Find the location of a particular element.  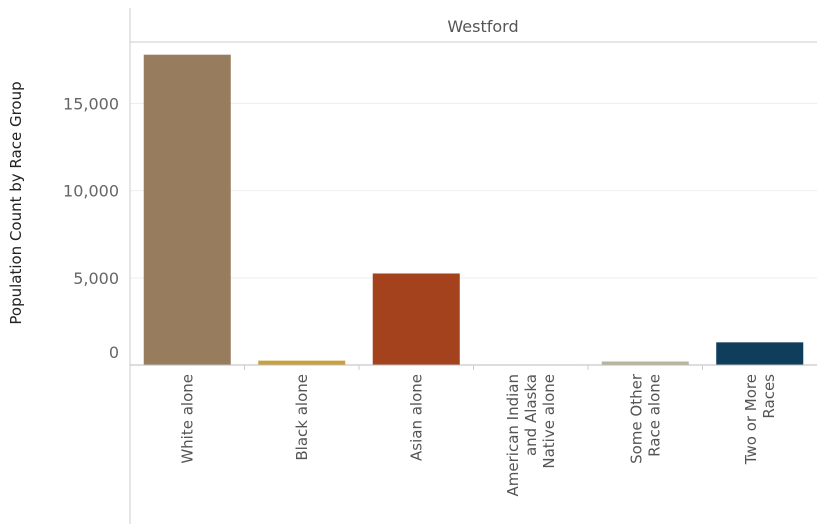

x-tick-label: Native alone is located at coordinates (549, 421).